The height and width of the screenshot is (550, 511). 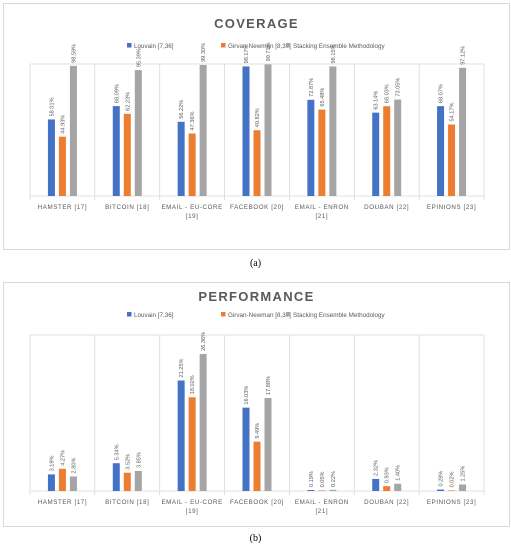 What do you see at coordinates (453, 111) in the screenshot?
I see `data-label: 54.17%` at bounding box center [453, 111].